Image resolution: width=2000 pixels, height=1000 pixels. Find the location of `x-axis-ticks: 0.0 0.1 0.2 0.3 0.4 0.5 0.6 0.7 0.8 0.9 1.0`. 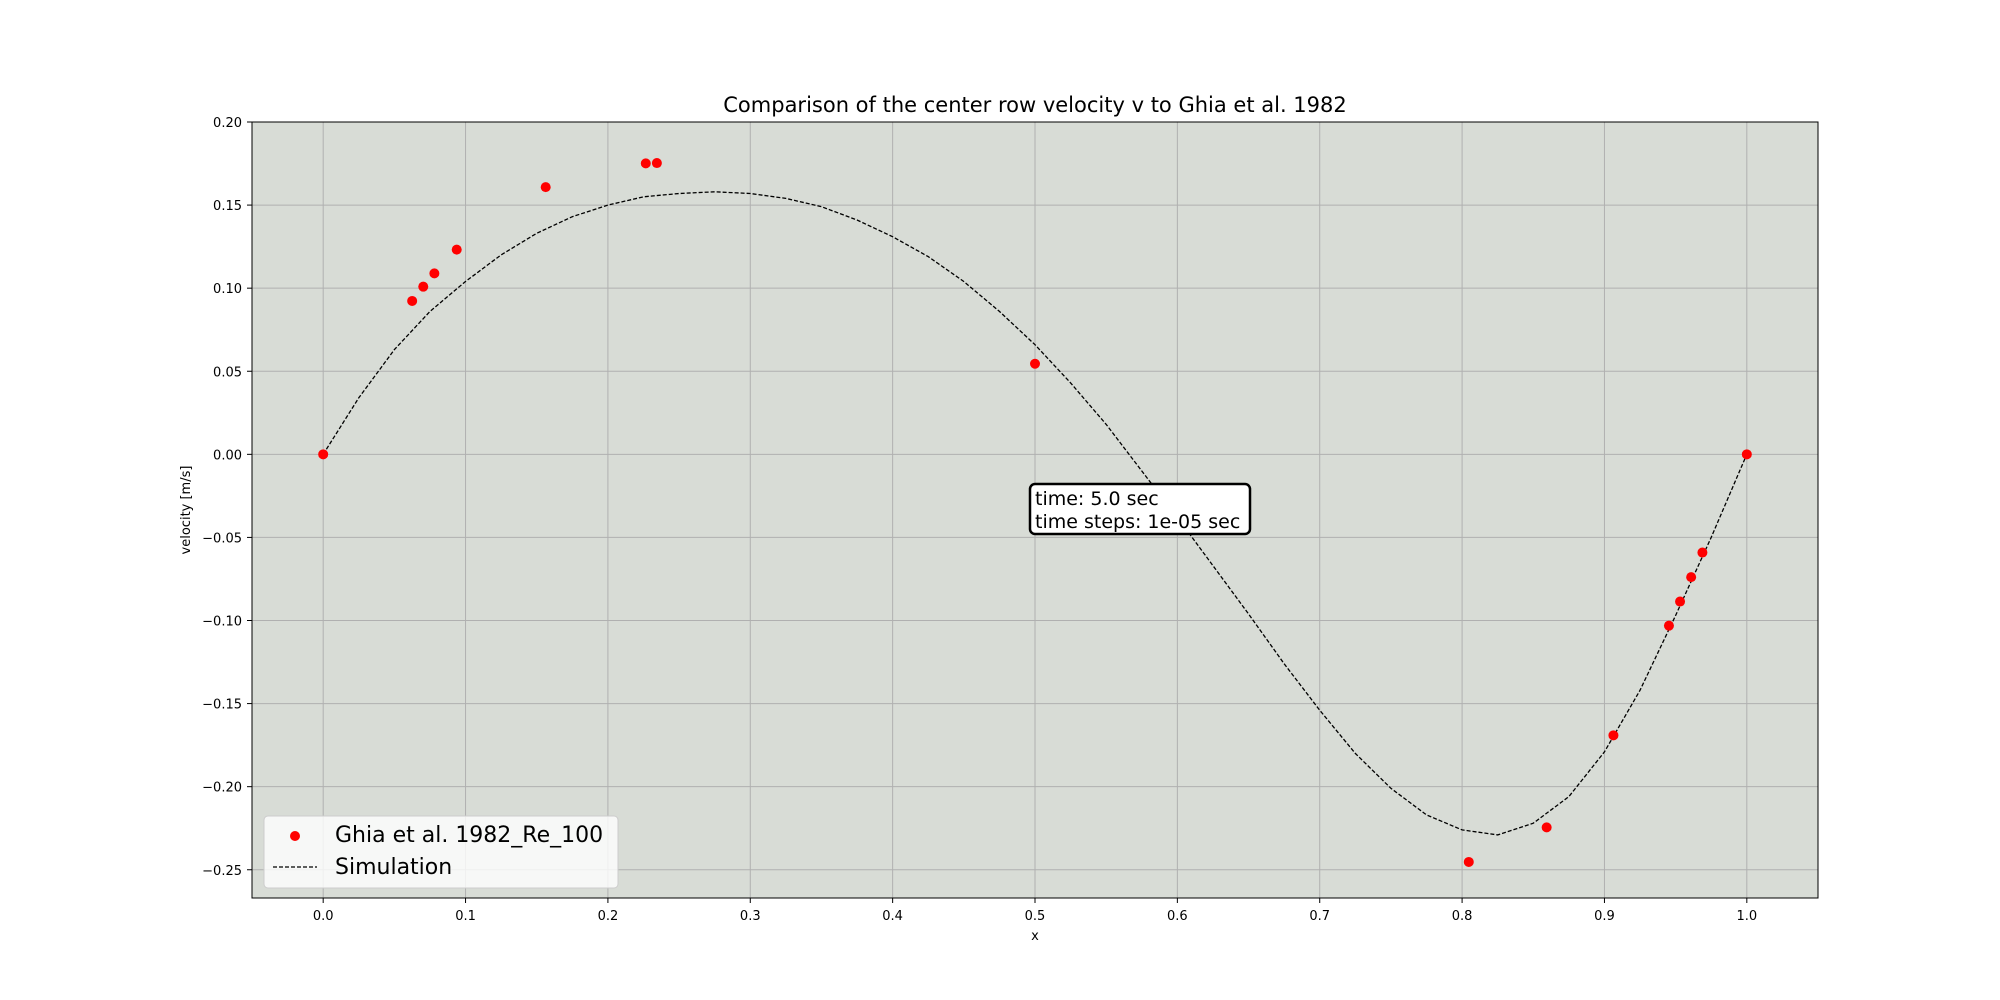

x-axis-ticks: 0.0 0.1 0.2 0.3 0.4 0.5 0.6 0.7 0.8 0.9 1.0 is located at coordinates (1035, 911).